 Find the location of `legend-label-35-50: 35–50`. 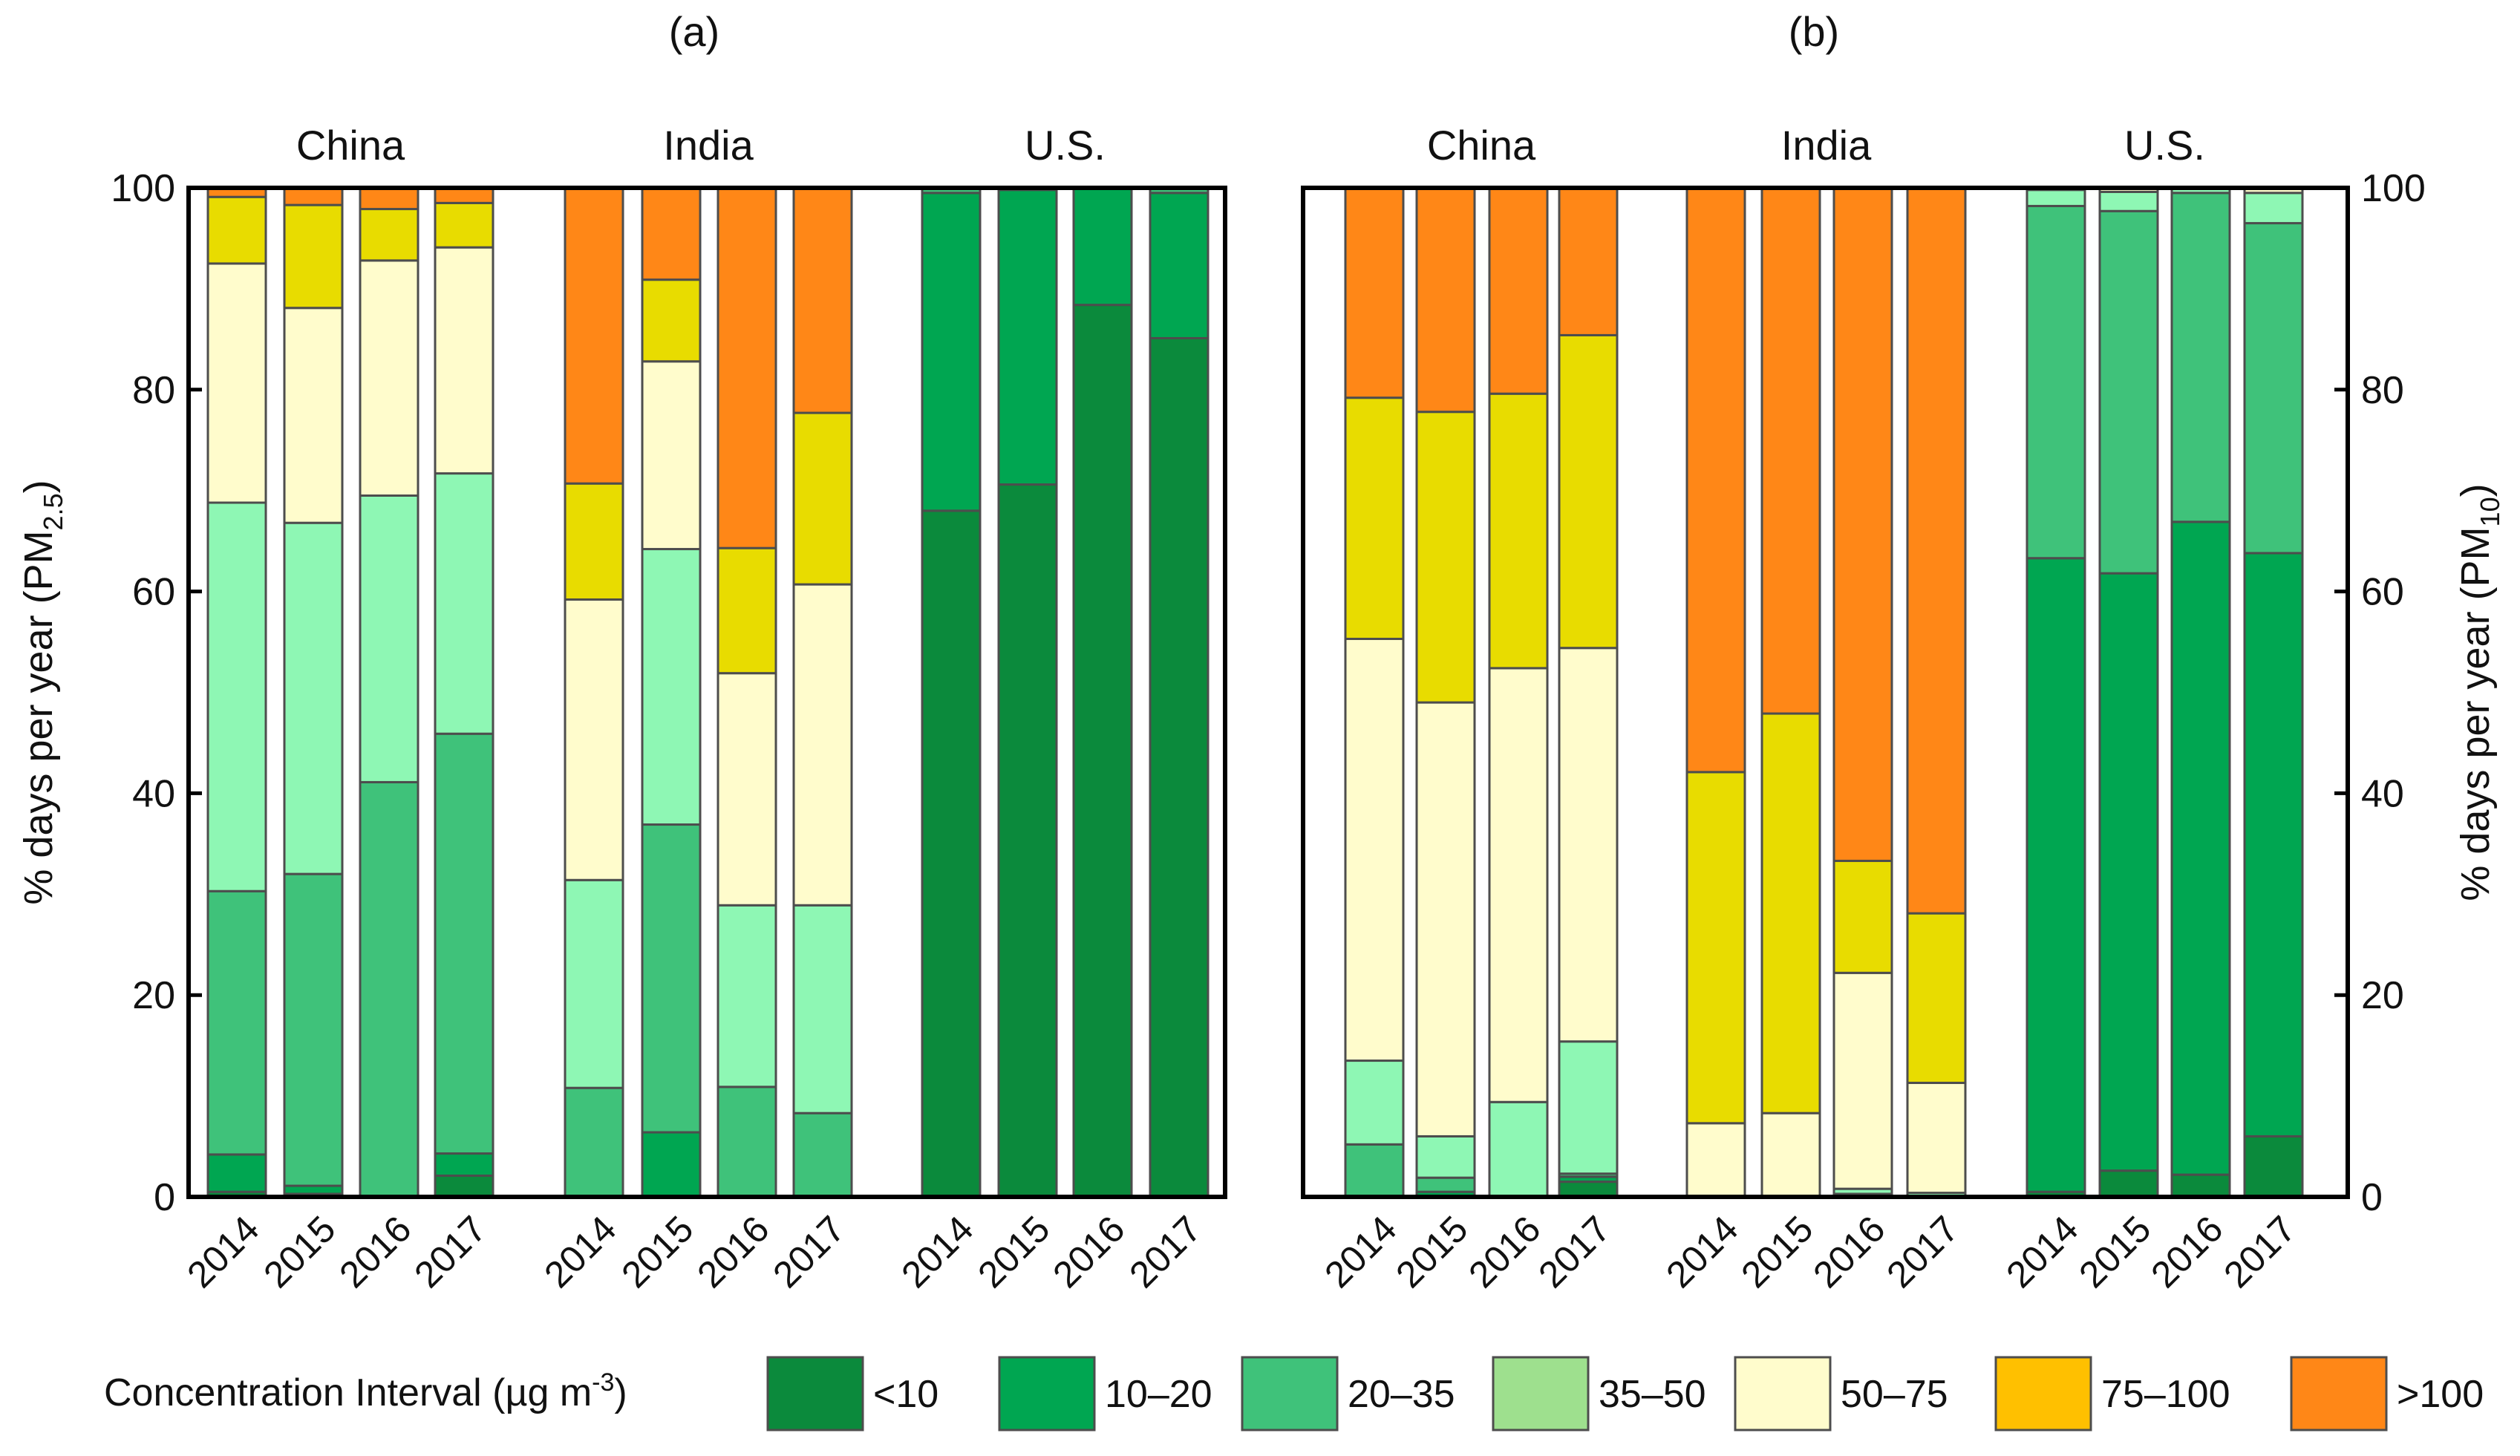

legend-label-35-50: 35–50 is located at coordinates (1652, 1394).